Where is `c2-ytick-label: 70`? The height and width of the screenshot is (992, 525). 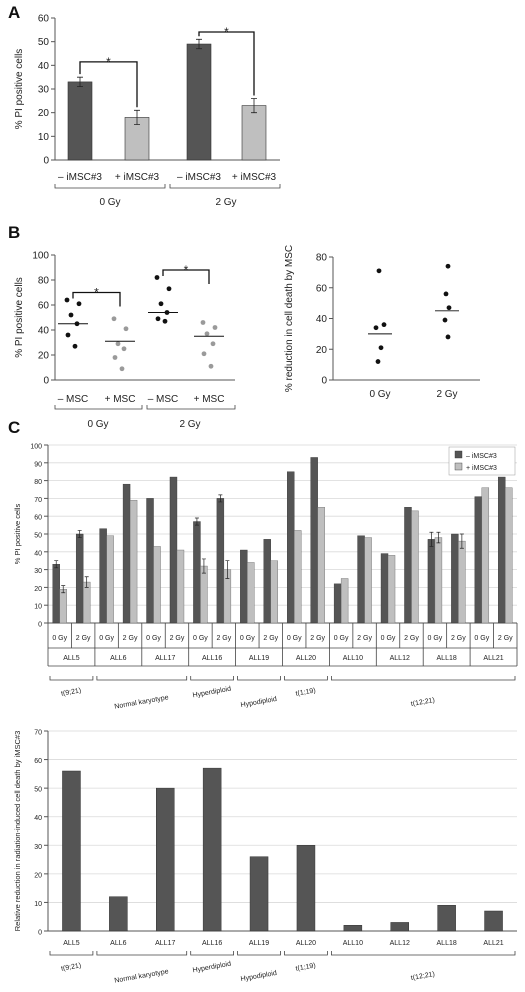
c2-ytick-label: 70 is located at coordinates (38, 733).